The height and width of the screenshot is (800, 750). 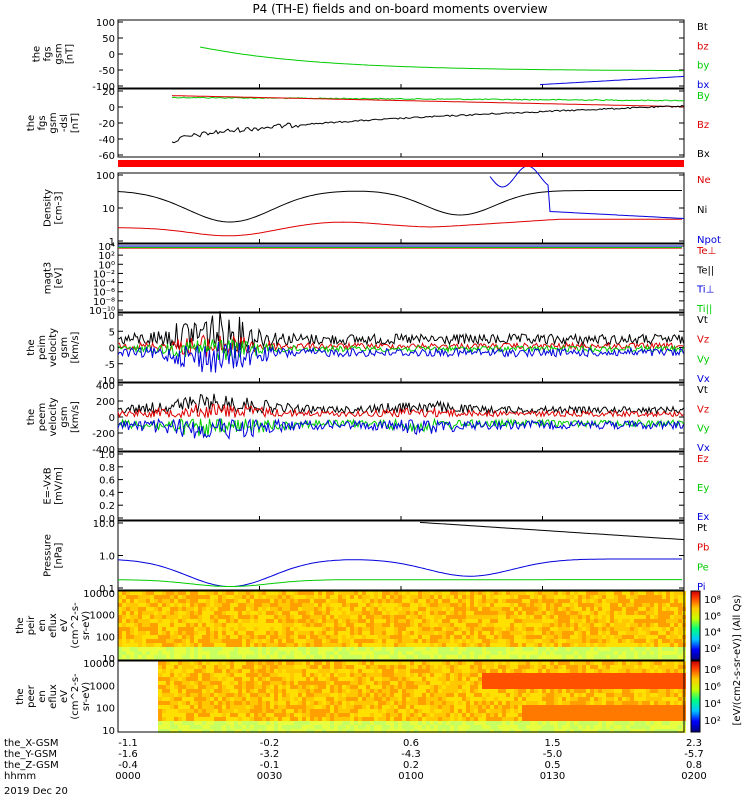 What do you see at coordinates (612, 80) in the screenshot?
I see `bx-curve` at bounding box center [612, 80].